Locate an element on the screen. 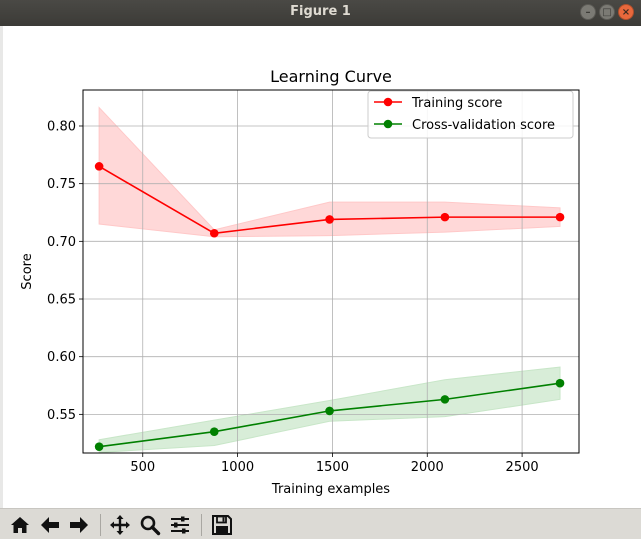 The height and width of the screenshot is (539, 641). x-tick-label: 1000 is located at coordinates (237, 467).